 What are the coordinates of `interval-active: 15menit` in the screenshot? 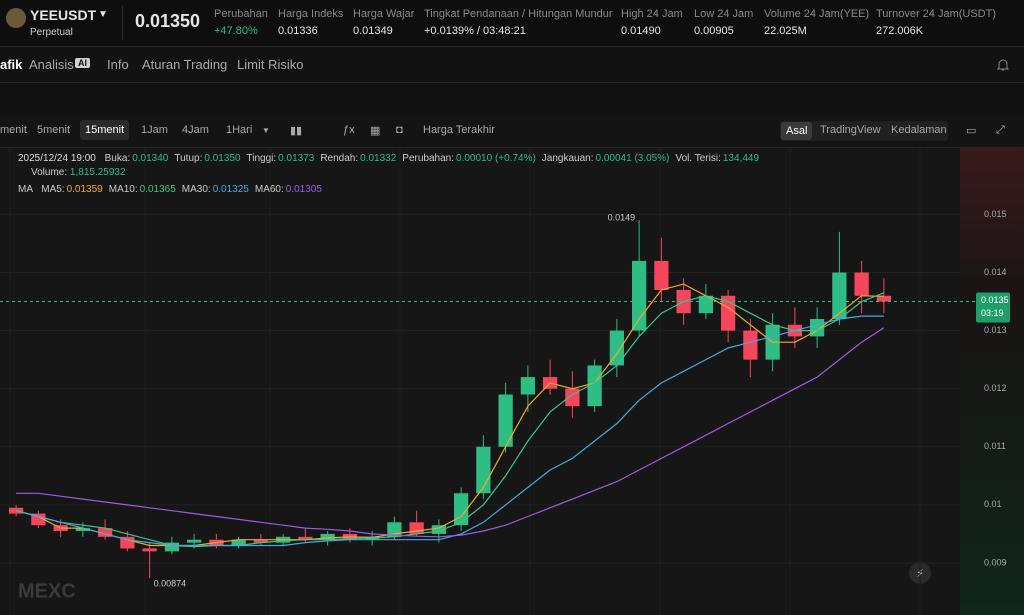 It's located at (105, 130).